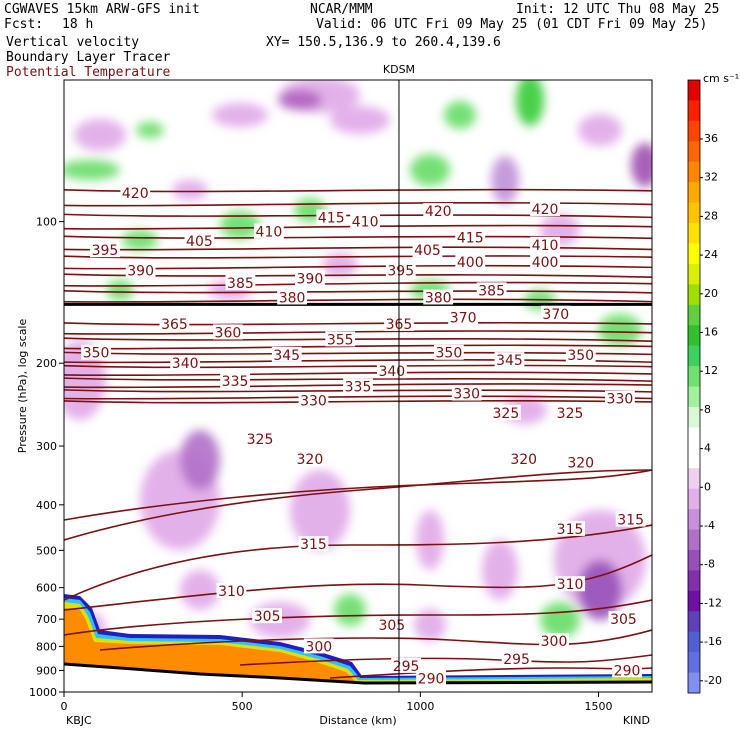 This screenshot has height=740, width=740. I want to click on y-tick-label: 800, so click(46, 646).